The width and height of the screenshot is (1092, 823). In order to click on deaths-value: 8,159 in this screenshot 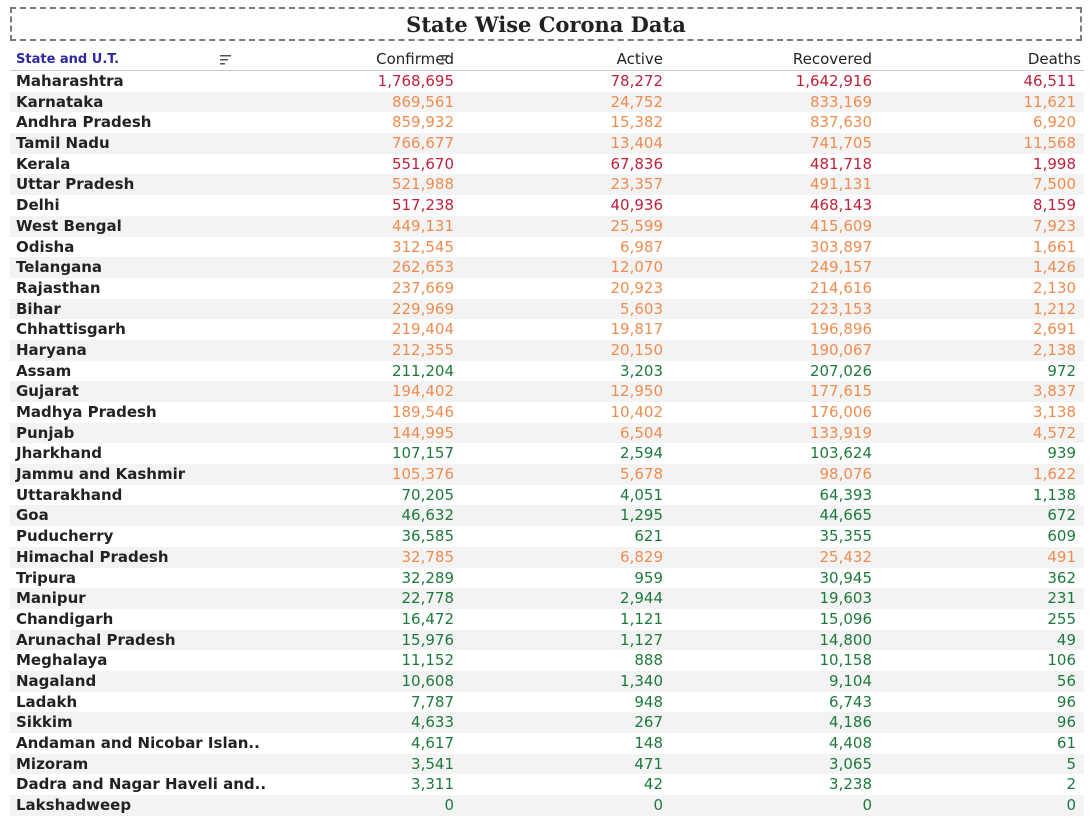, I will do `click(1054, 205)`.